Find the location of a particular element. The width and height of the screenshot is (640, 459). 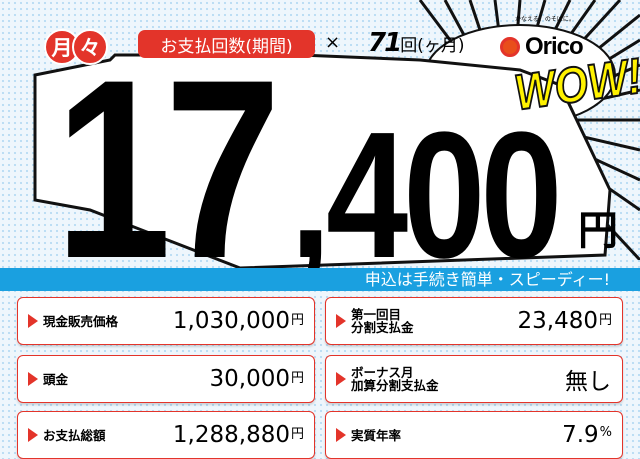

card-label: 頭金 is located at coordinates (56, 379).